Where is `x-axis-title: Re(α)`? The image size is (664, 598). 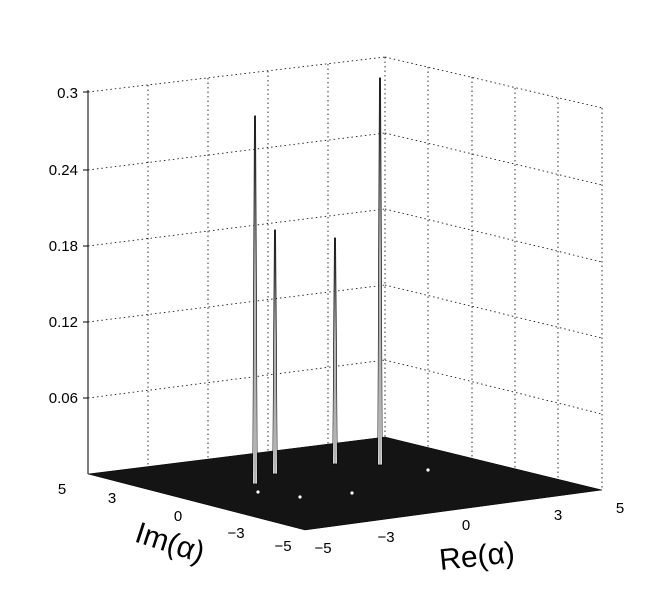
x-axis-title: Re(α) is located at coordinates (477, 556).